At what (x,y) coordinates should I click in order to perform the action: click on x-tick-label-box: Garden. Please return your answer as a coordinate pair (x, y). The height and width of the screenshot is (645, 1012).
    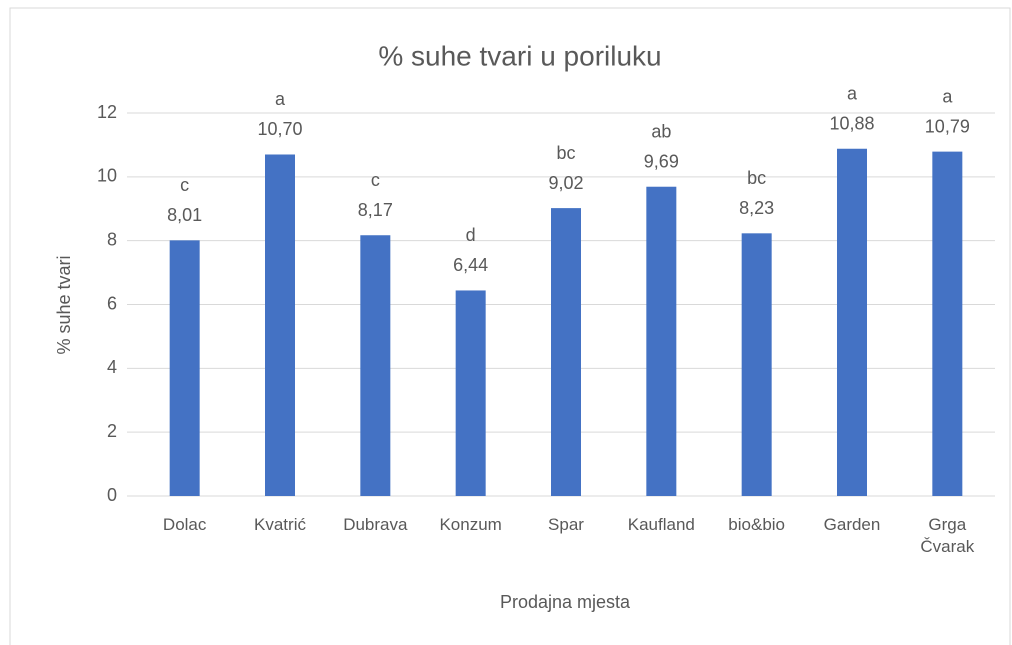
    Looking at the image, I should click on (852, 524).